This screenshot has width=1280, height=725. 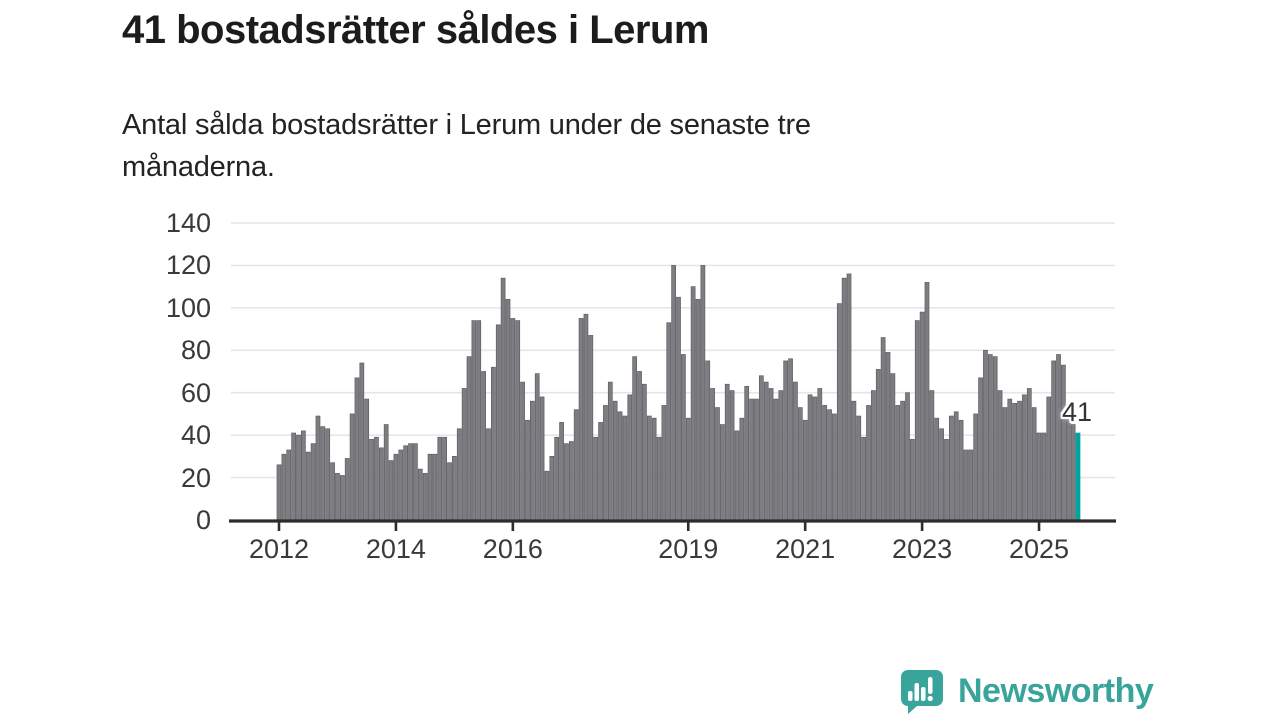 I want to click on x-axis-tick-label: 2012, so click(x=279, y=549).